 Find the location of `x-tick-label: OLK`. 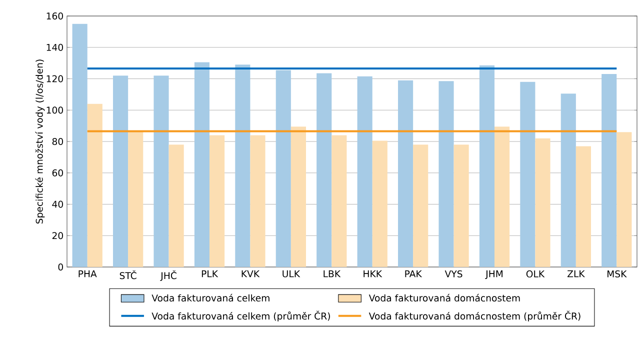

x-tick-label: OLK is located at coordinates (535, 274).